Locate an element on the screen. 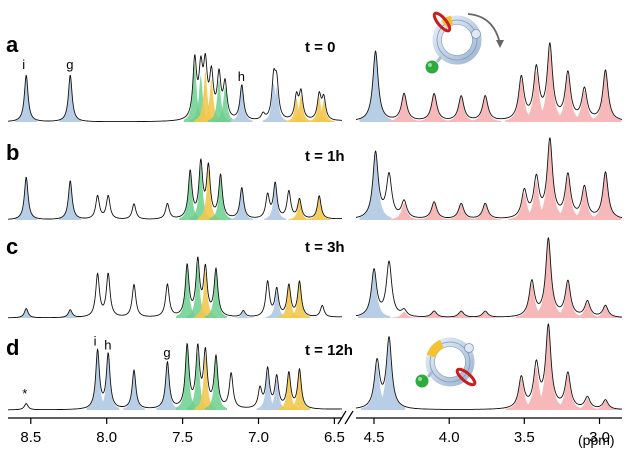  rotaxane-illustration-bottom is located at coordinates (446, 362).